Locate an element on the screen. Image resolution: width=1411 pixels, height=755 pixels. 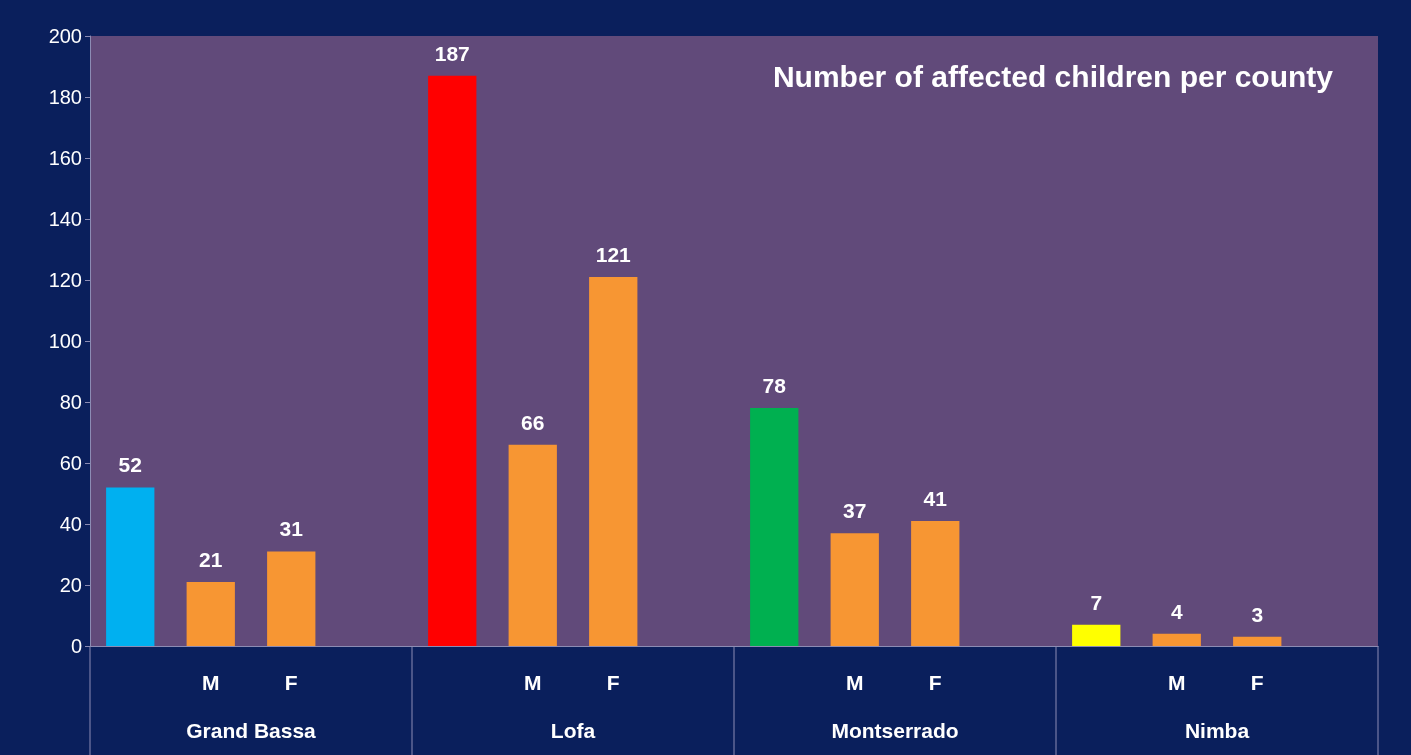
text: Montserrado is located at coordinates (895, 730).